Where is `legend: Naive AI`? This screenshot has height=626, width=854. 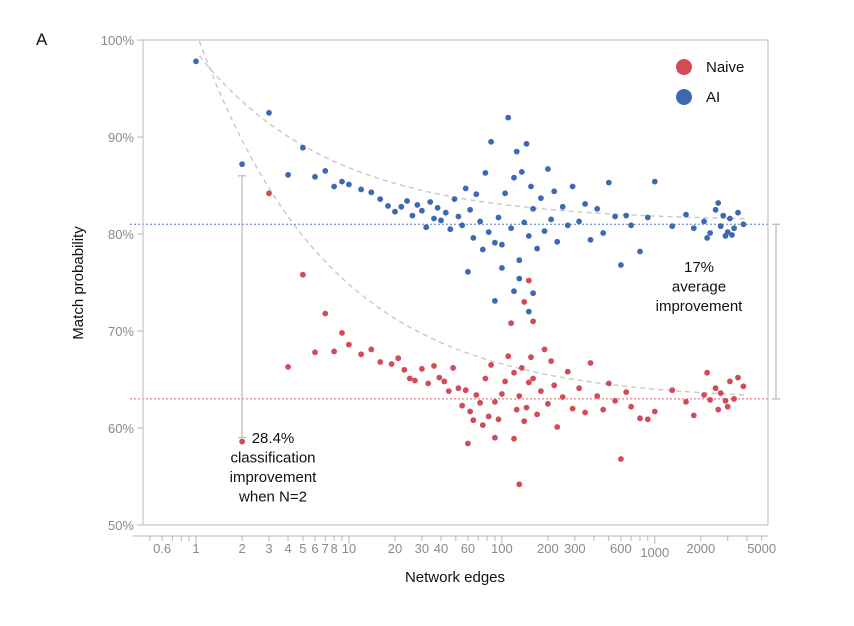 legend: Naive AI is located at coordinates (710, 82).